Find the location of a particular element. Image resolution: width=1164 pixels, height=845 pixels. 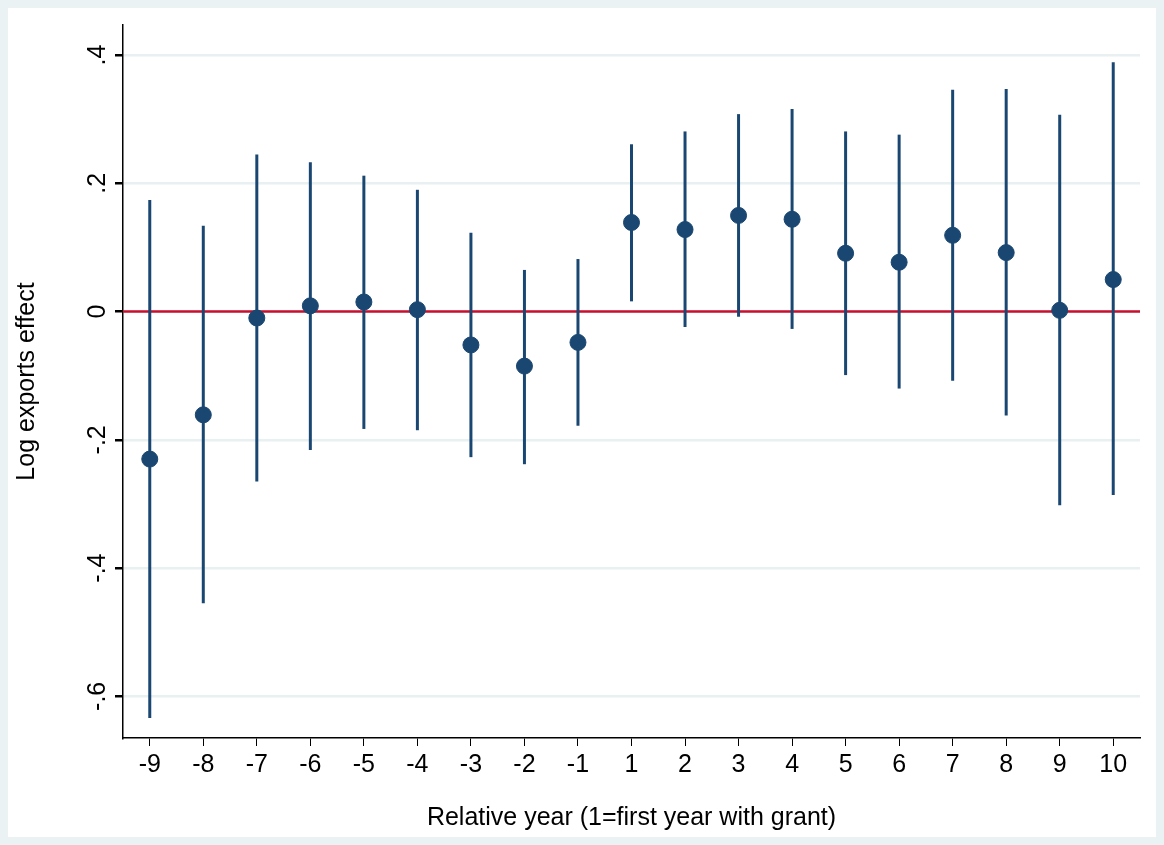

y-axis-title: Log exports effect is located at coordinates (24, 381).